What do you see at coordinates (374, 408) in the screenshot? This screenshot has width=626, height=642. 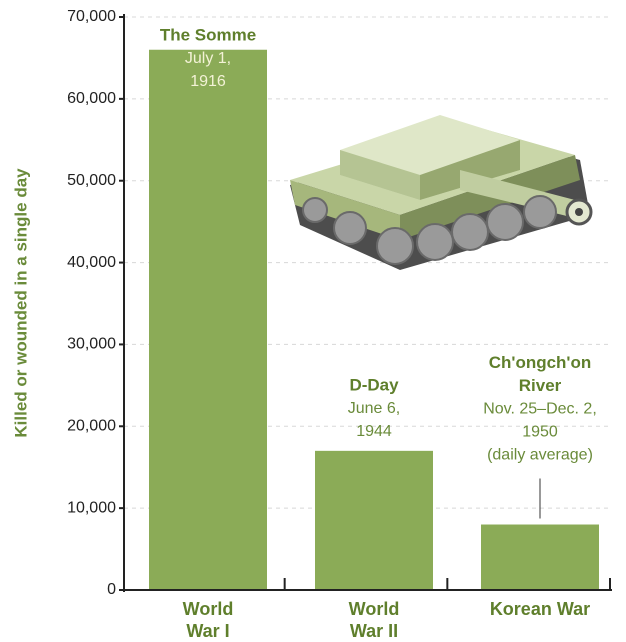 I see `annotation-text: June 6,` at bounding box center [374, 408].